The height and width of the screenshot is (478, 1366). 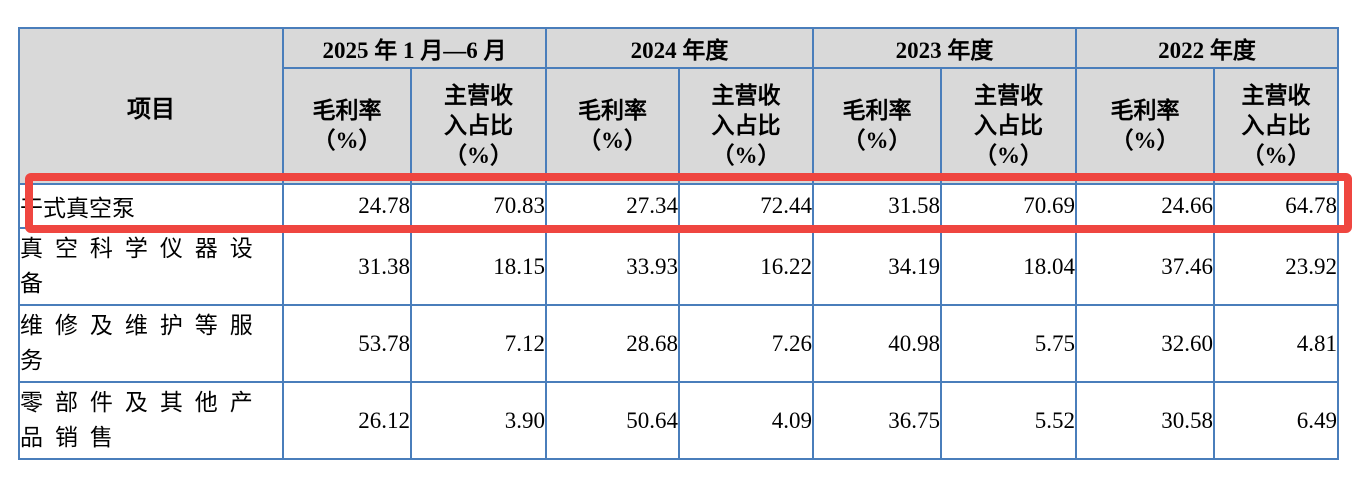 I want to click on subheader-revenue-share-2025h1: 主营收 入占比 （%）, so click(x=478, y=126).